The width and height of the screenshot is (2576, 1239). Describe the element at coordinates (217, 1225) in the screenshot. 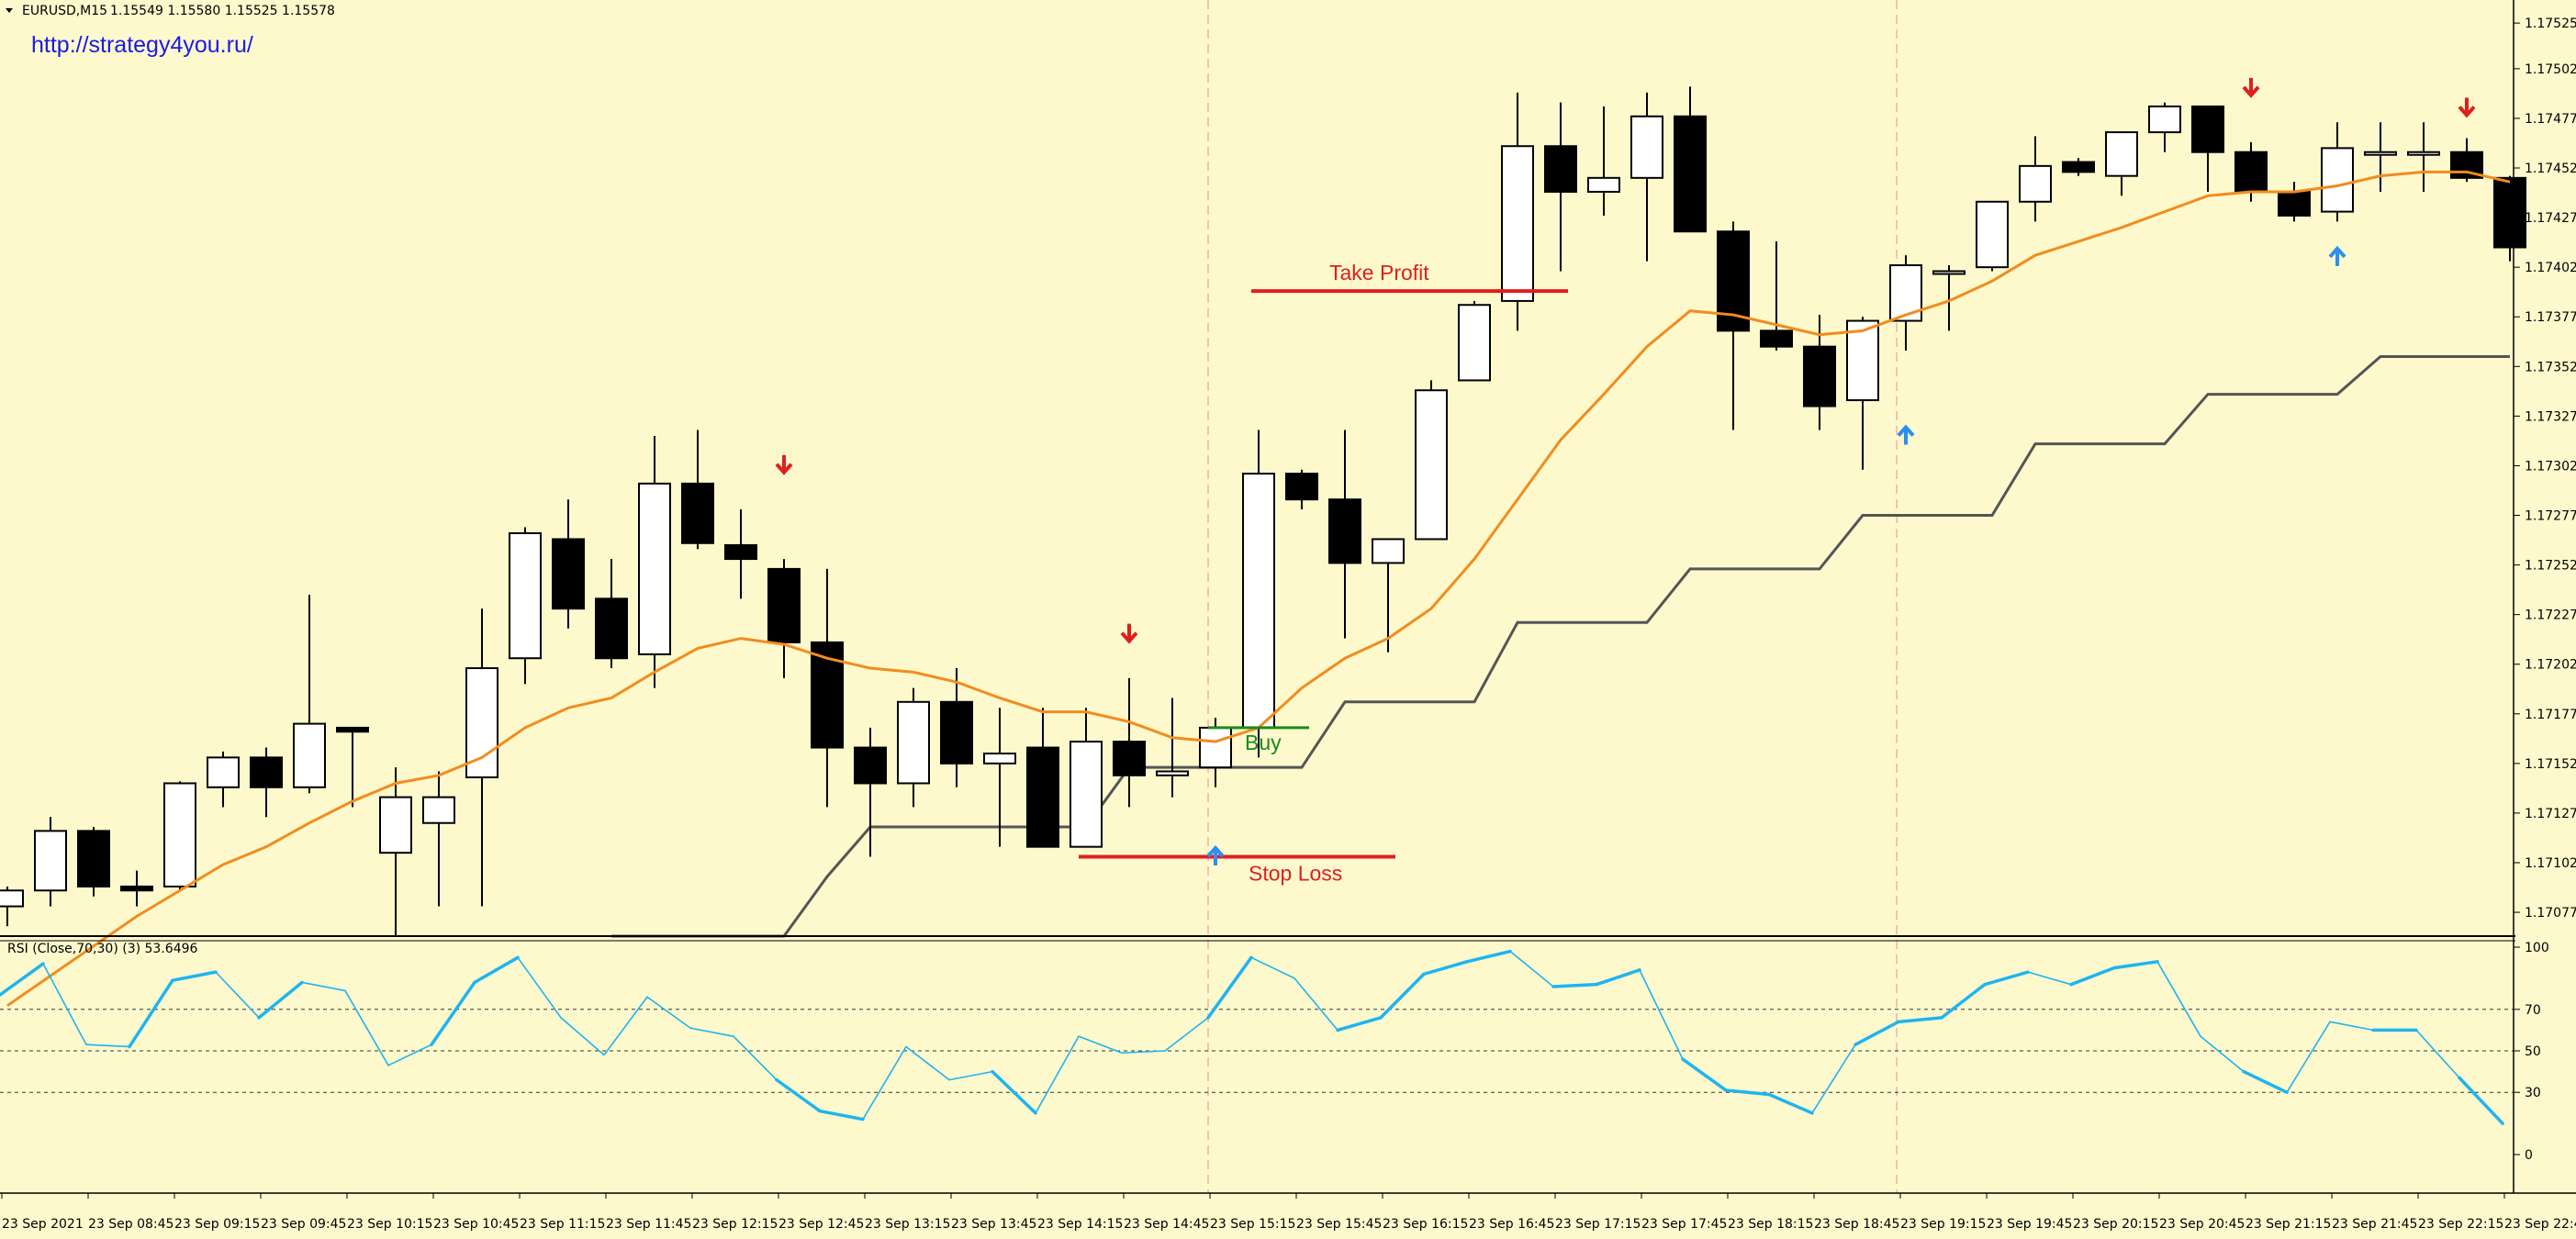

I see `time-tick-label: 23 Sep 09:15` at that location.